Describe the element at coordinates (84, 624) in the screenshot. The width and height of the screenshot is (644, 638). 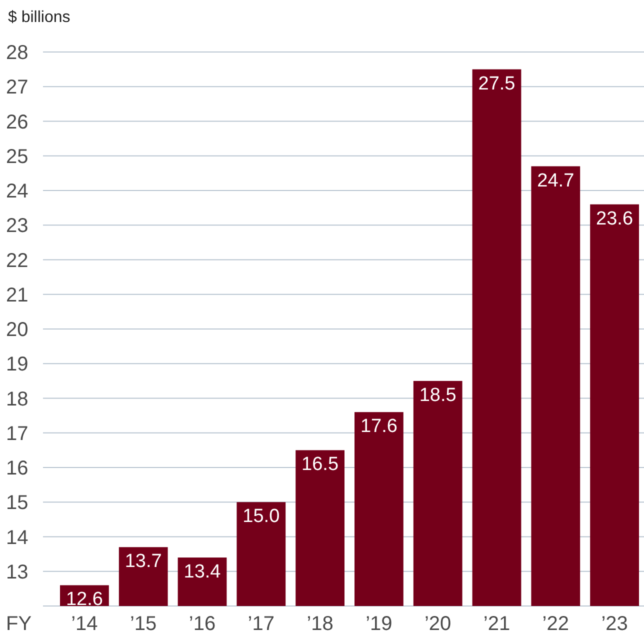
I see `x-tick-label: ’14` at that location.